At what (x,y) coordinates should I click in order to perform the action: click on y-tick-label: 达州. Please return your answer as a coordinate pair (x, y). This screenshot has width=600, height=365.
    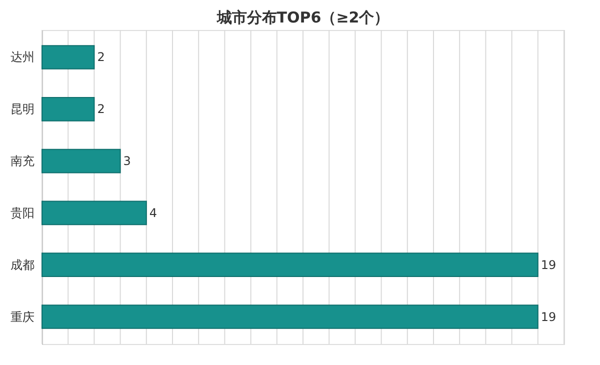
    Looking at the image, I should click on (22, 57).